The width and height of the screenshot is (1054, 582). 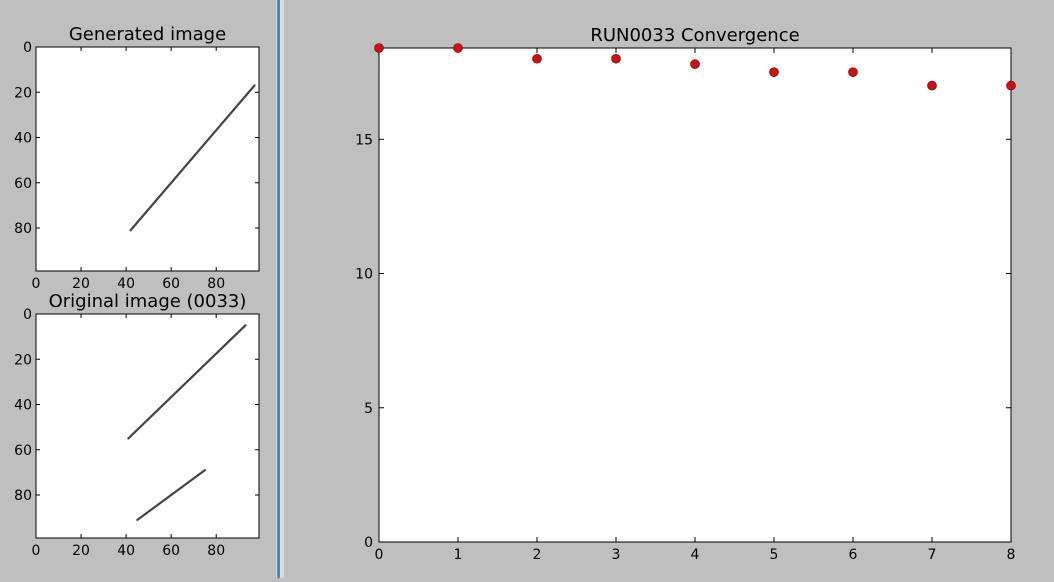 What do you see at coordinates (23, 451) in the screenshot?
I see `original-image-y-tick-label: 60` at bounding box center [23, 451].